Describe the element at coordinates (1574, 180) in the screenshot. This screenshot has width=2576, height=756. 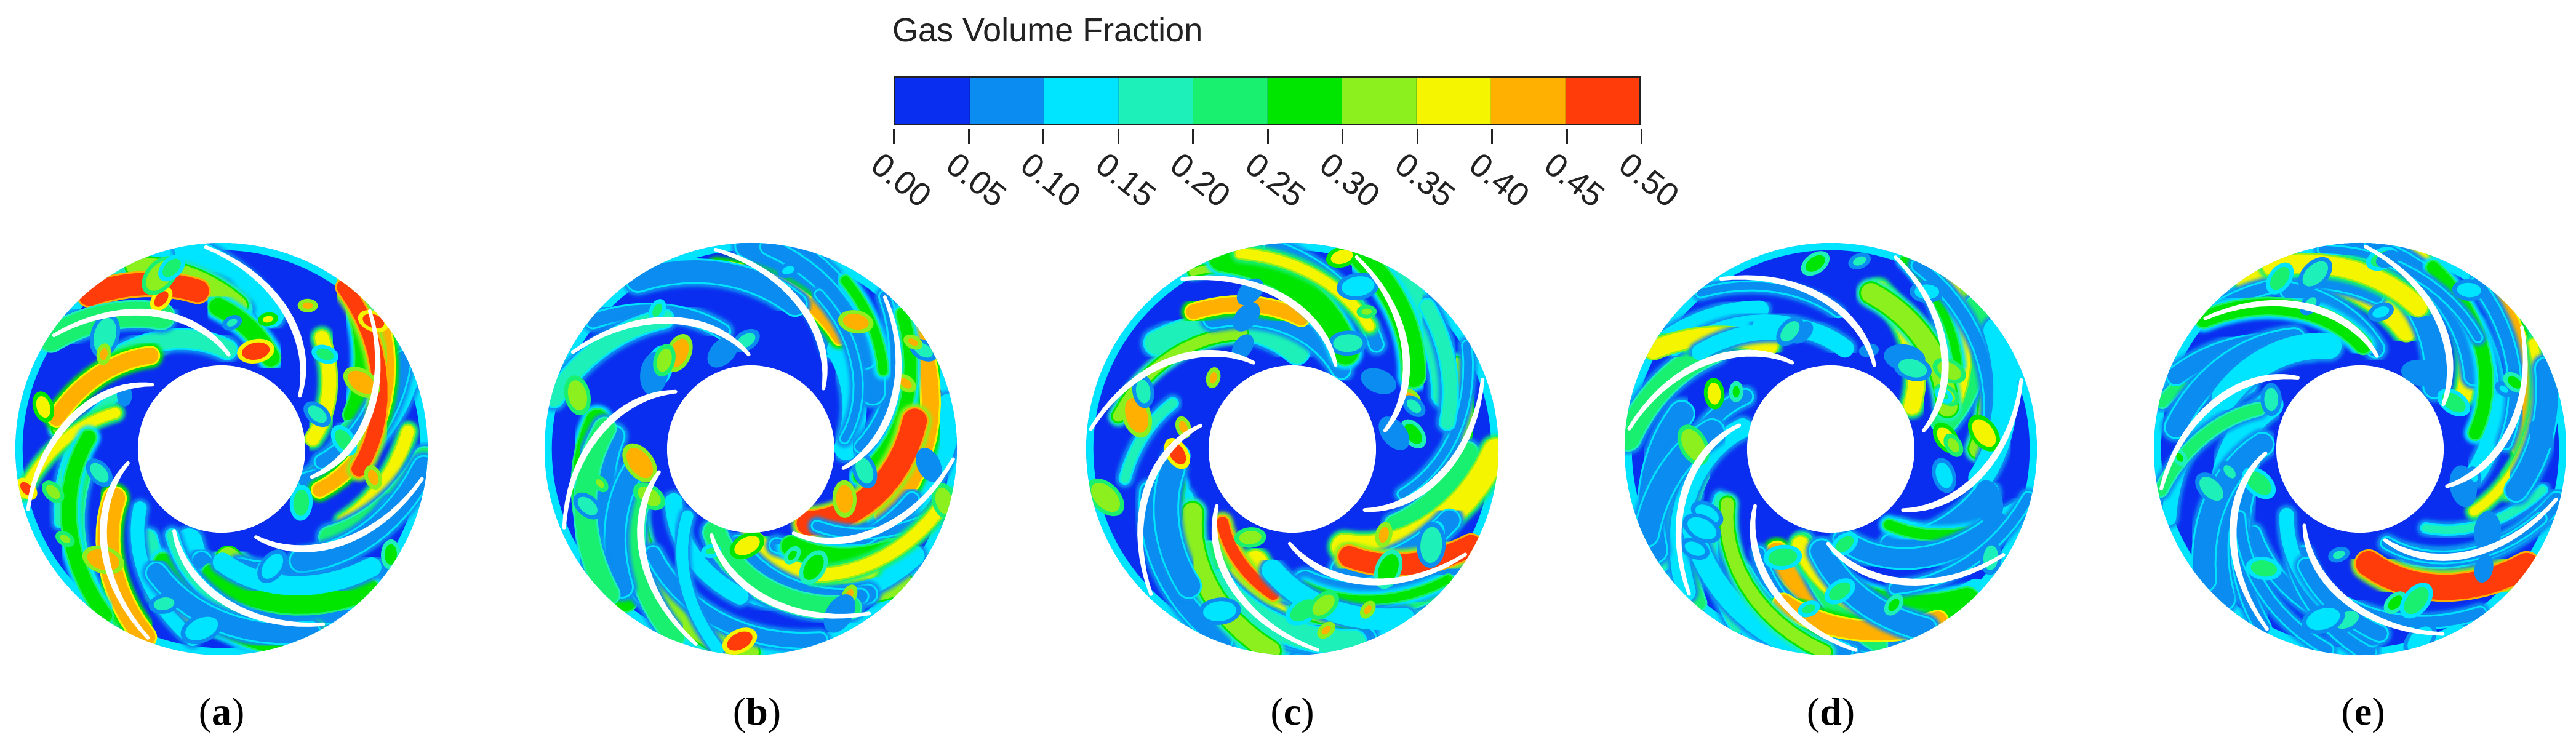
I see `color-bar-tick-label: 0.45` at that location.